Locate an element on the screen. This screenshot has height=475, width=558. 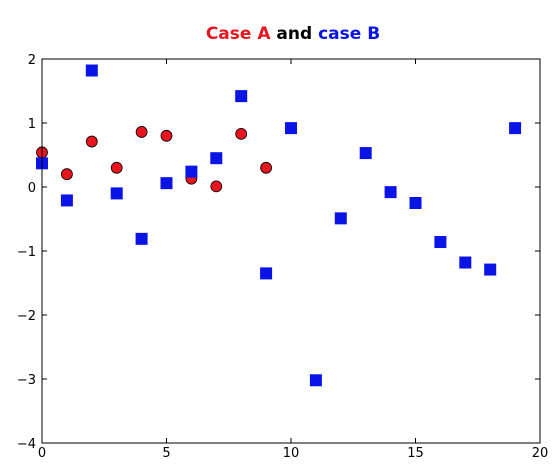
y-tick-label: −2 is located at coordinates (26, 316).